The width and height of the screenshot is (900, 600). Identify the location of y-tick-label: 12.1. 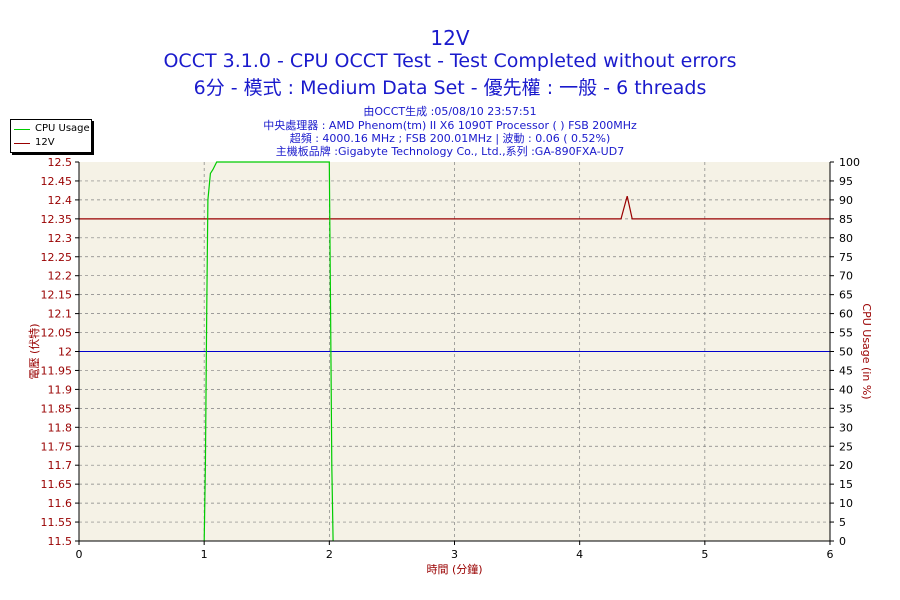
(60, 314).